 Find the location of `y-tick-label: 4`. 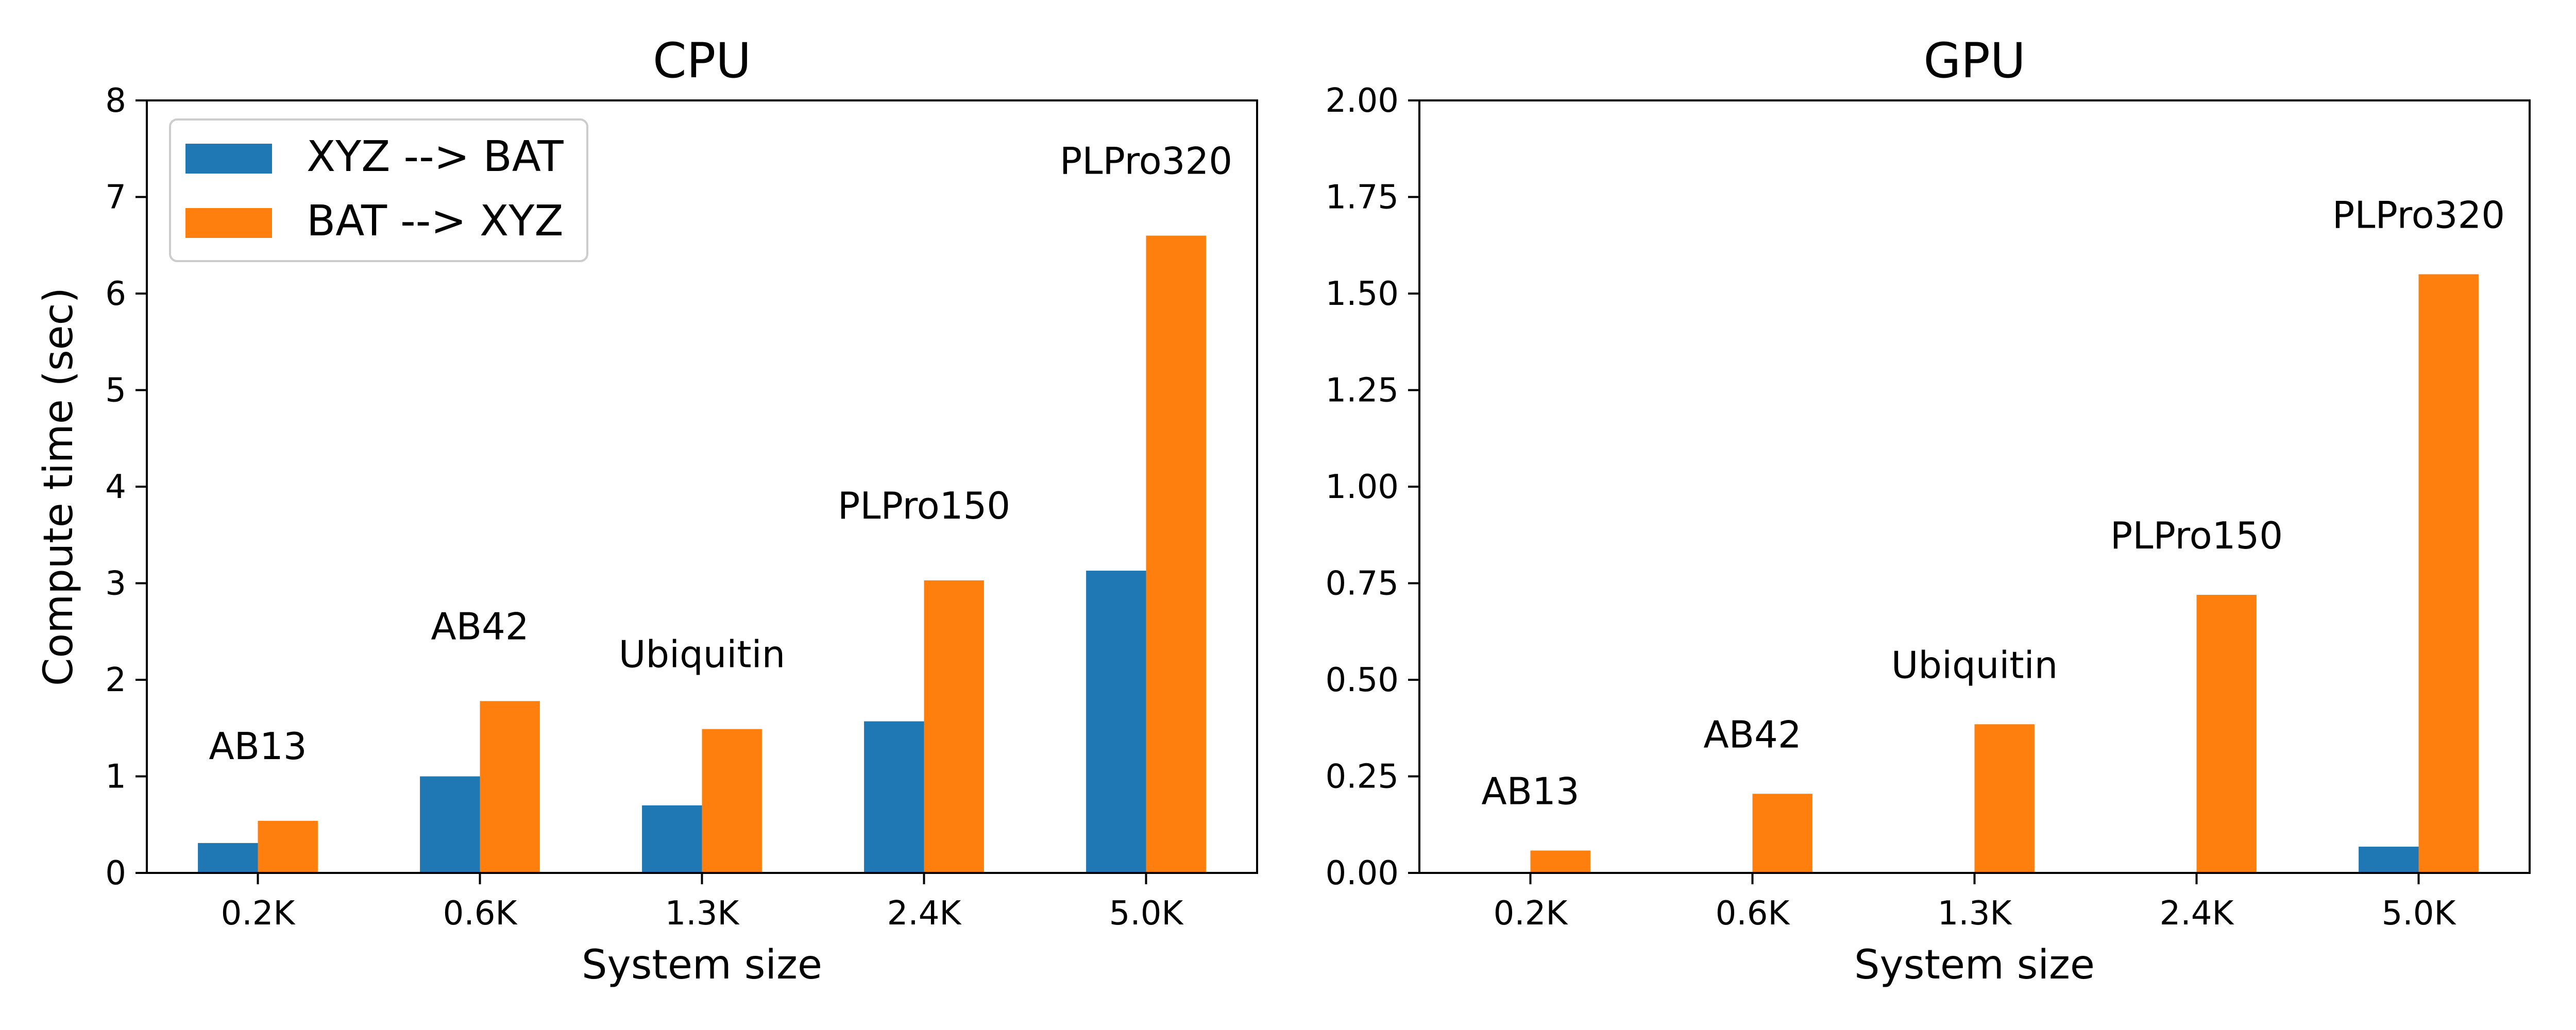

y-tick-label: 4 is located at coordinates (115, 487).